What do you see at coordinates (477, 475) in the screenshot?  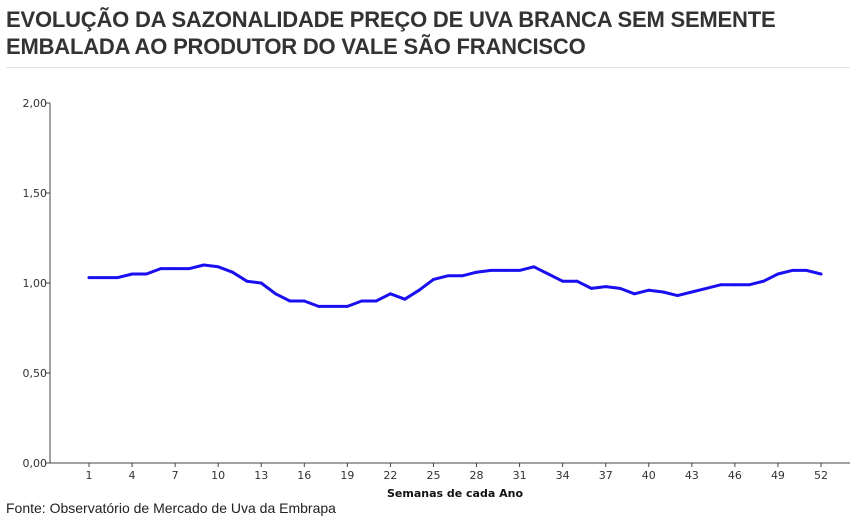 I see `x-tick-label: 28` at bounding box center [477, 475].